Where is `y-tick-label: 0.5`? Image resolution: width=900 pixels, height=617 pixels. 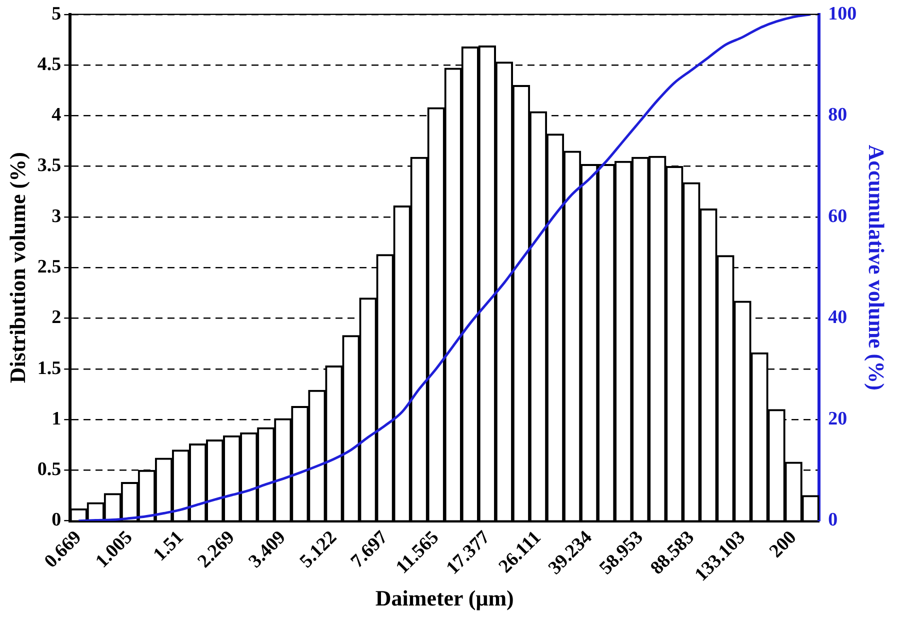
y-tick-label: 0.5 is located at coordinates (49, 469).